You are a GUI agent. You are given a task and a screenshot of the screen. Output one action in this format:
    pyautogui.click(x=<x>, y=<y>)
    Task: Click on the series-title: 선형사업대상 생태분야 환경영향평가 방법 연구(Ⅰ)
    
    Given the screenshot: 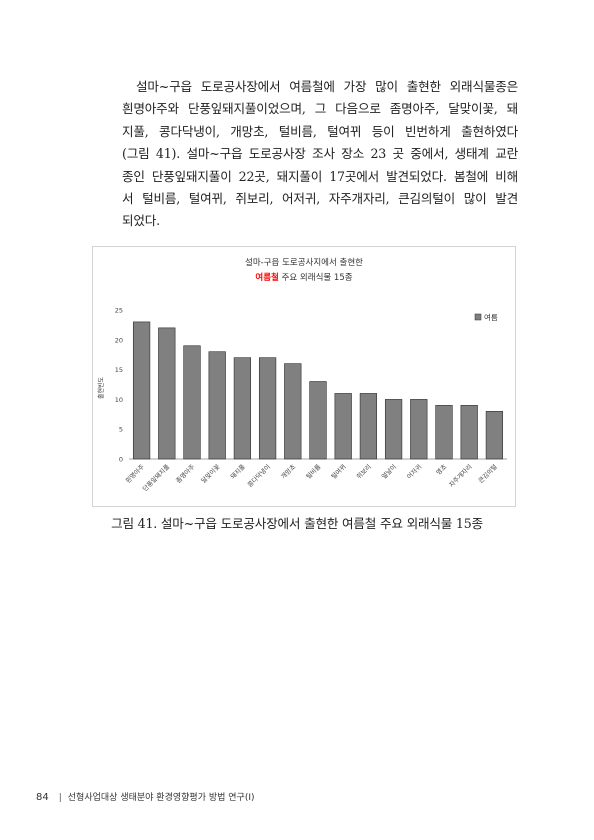 What is the action you would take?
    pyautogui.click(x=161, y=798)
    